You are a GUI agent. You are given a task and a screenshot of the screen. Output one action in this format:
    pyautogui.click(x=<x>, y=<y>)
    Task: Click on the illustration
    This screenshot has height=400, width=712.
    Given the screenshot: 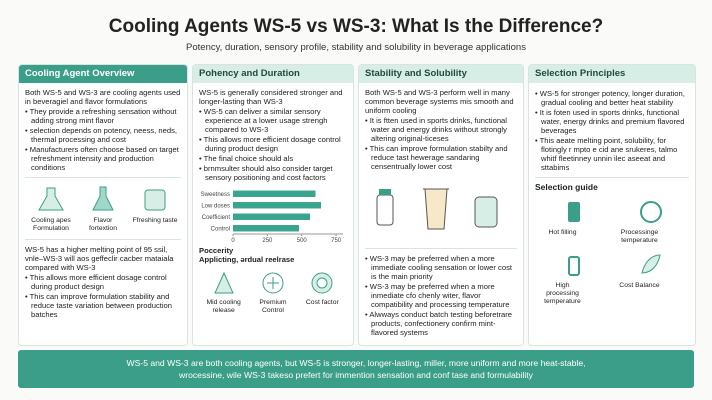 What is the action you would take?
    pyautogui.click(x=437, y=209)
    